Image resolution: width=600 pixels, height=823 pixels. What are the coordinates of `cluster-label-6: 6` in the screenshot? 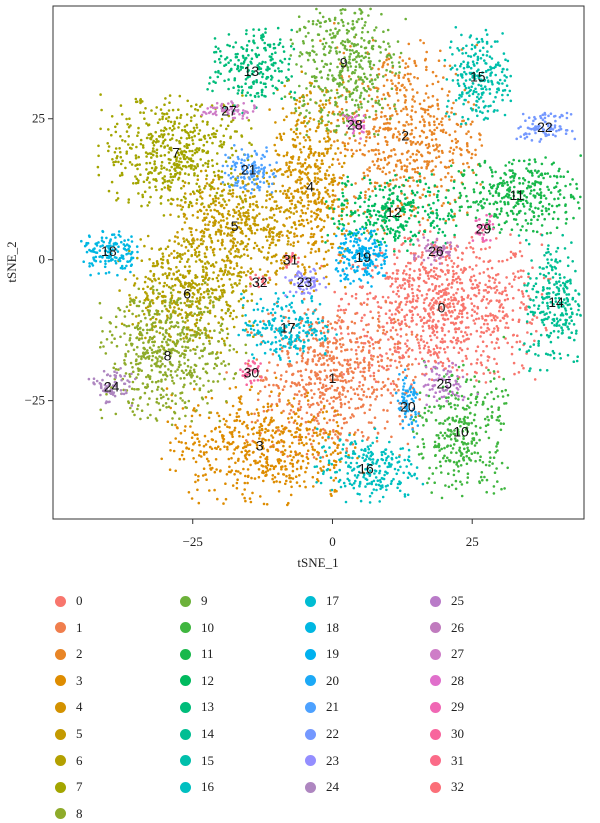 It's located at (187, 294).